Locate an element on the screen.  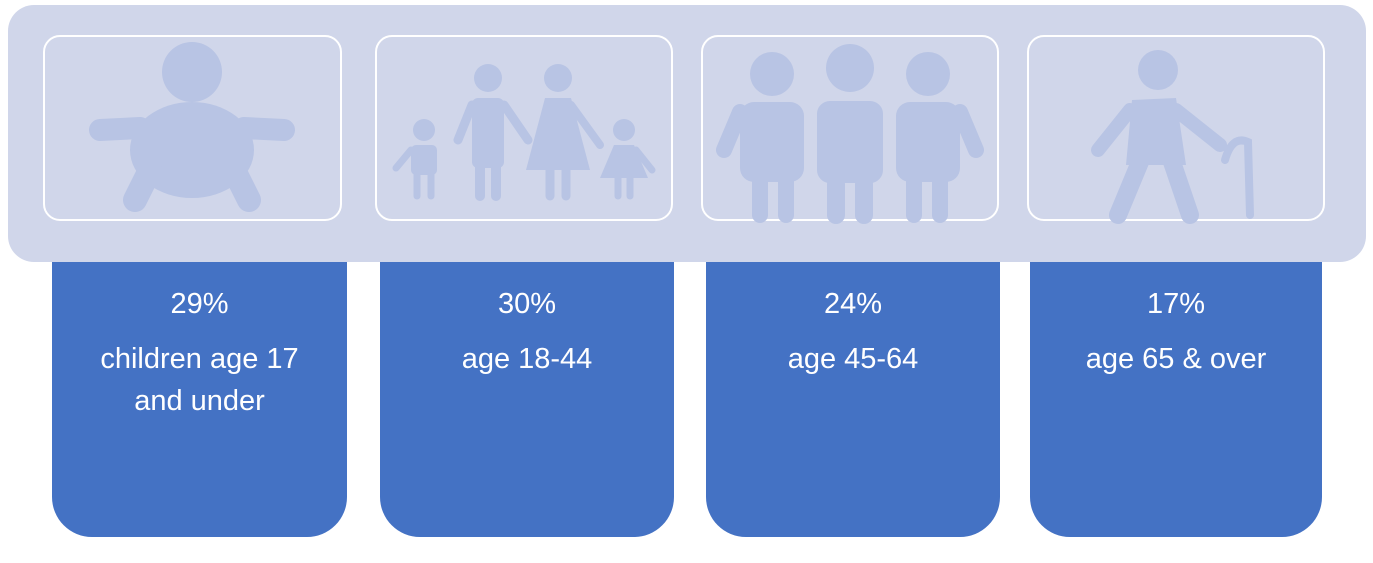
percentage: 17% is located at coordinates (1176, 304).